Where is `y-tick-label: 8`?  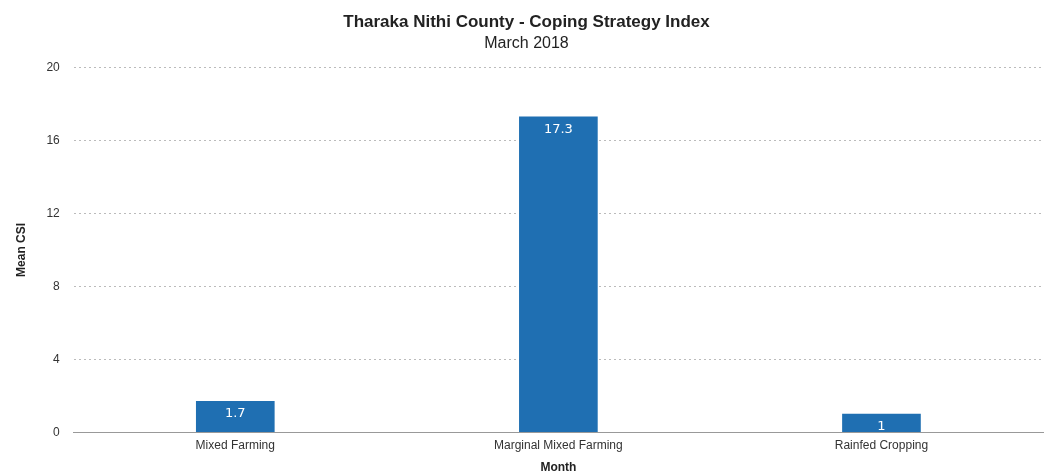
y-tick-label: 8 is located at coordinates (57, 285).